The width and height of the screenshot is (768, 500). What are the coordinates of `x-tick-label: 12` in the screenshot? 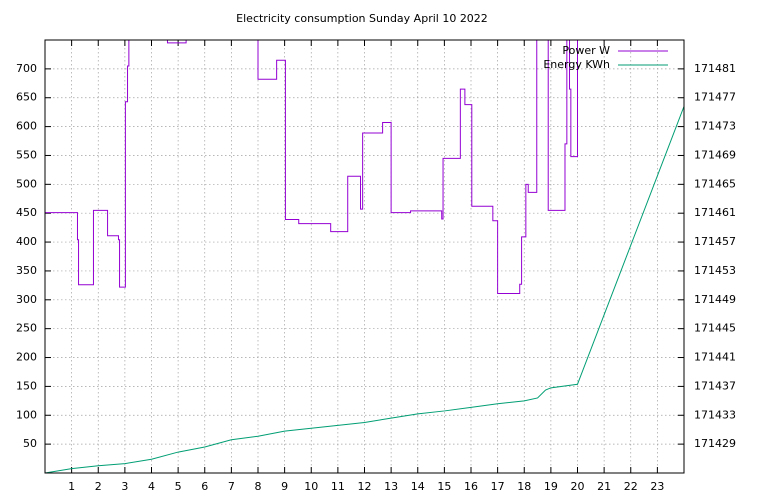 It's located at (365, 486).